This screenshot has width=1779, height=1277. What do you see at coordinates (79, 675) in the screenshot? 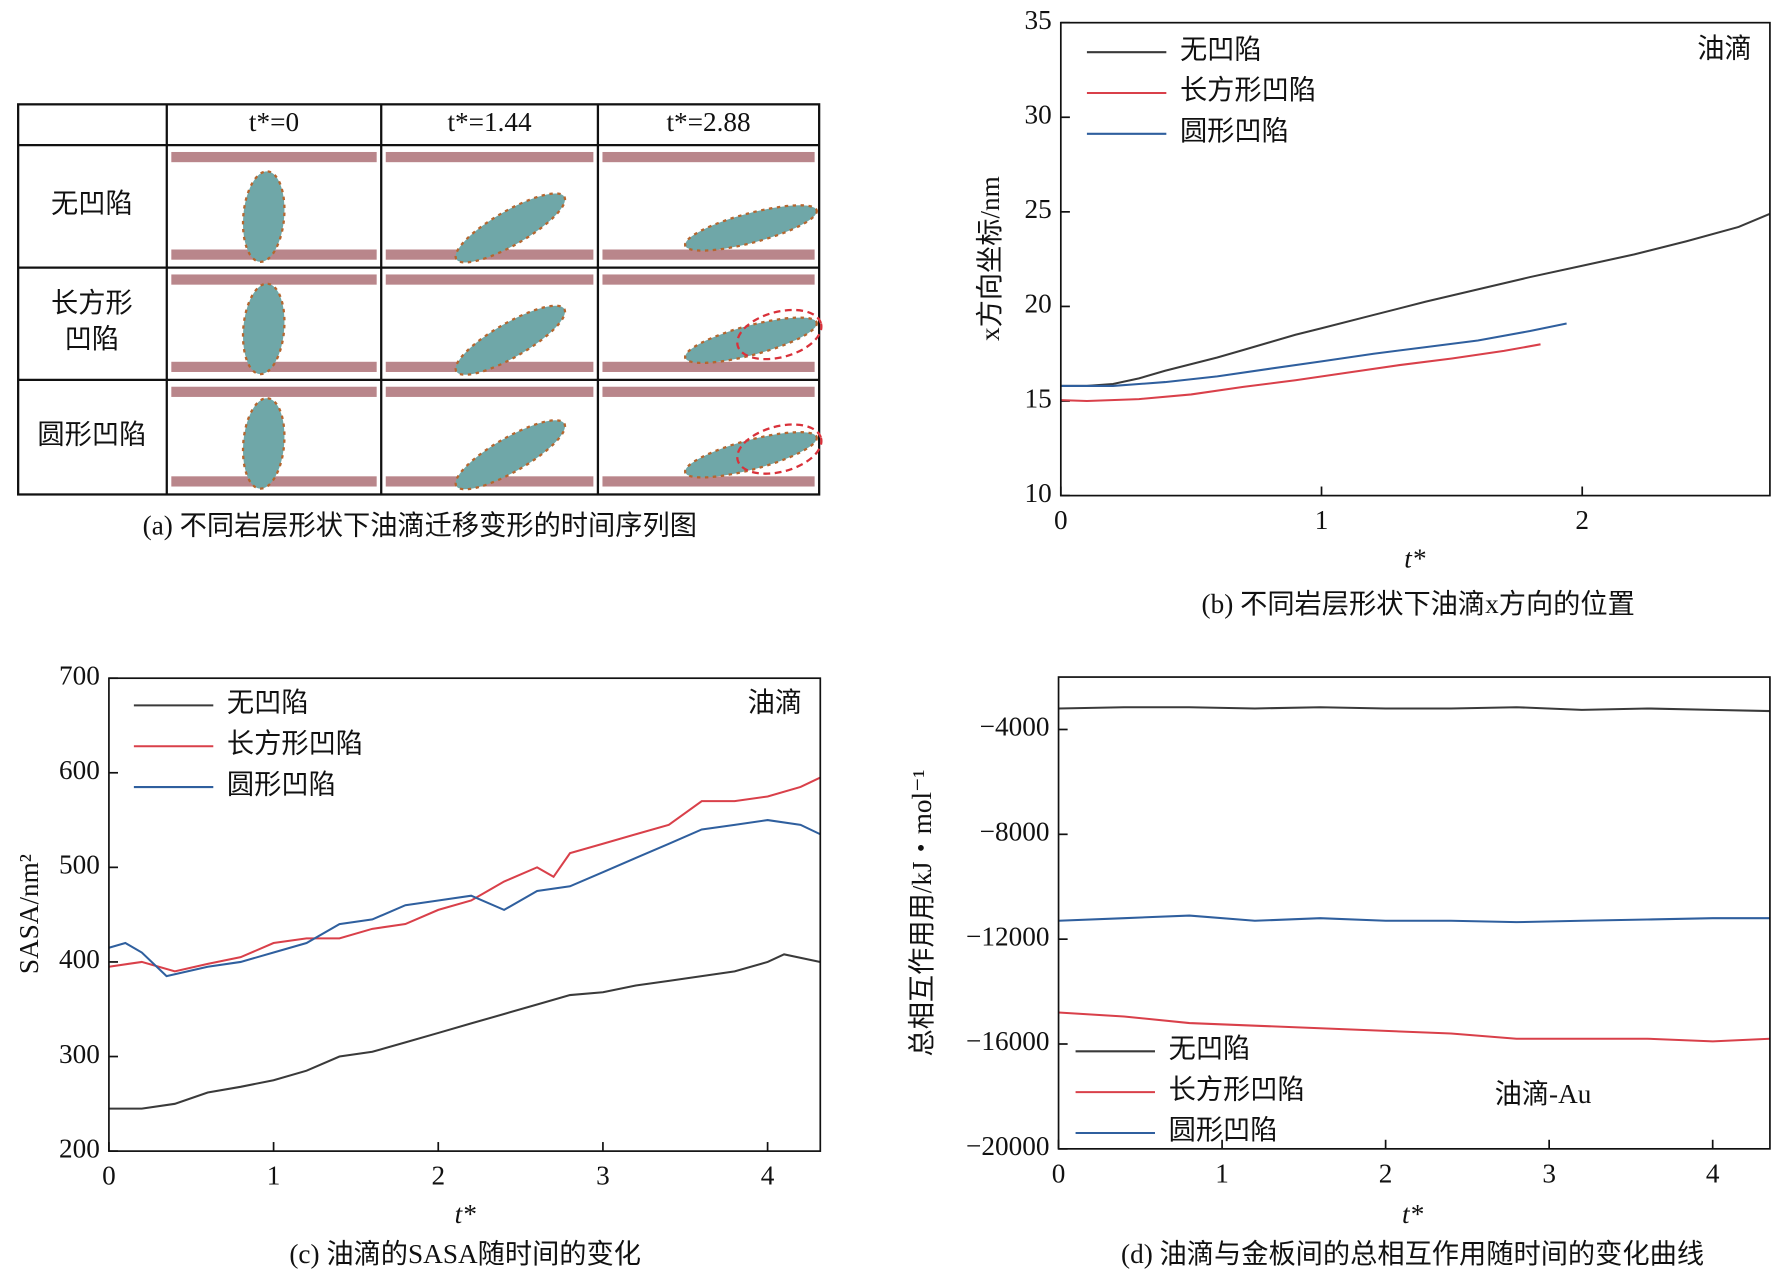
I see `y-tick-label: 700` at bounding box center [79, 675].